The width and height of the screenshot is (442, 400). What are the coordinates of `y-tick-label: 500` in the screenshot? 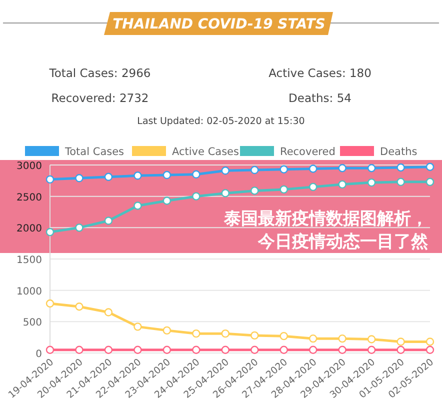 It's located at (32, 323).